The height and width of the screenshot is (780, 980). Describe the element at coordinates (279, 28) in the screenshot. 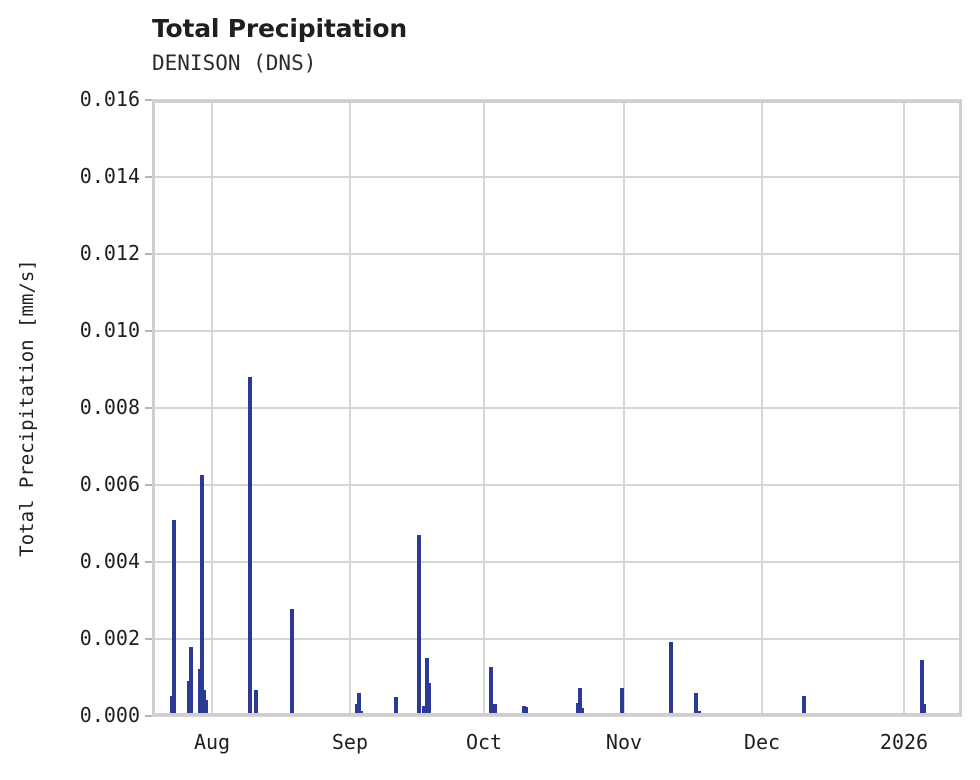

I see `page-title: Total Precipitation` at that location.